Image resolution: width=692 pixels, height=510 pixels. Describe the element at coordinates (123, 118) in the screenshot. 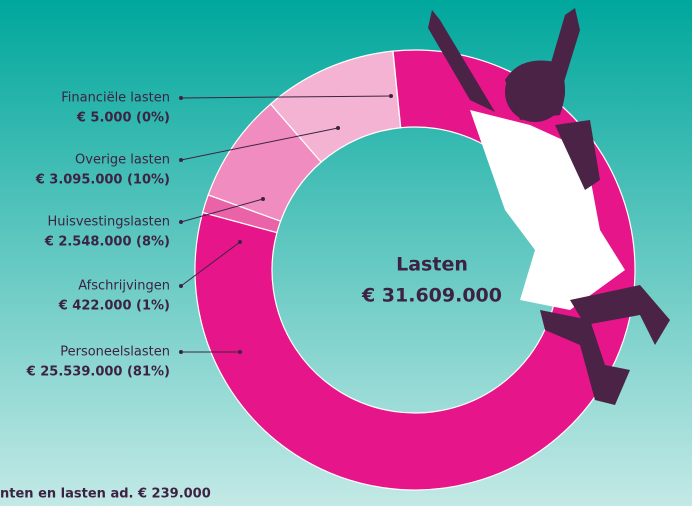

I see `value-label: € 5.000 (0%)` at that location.